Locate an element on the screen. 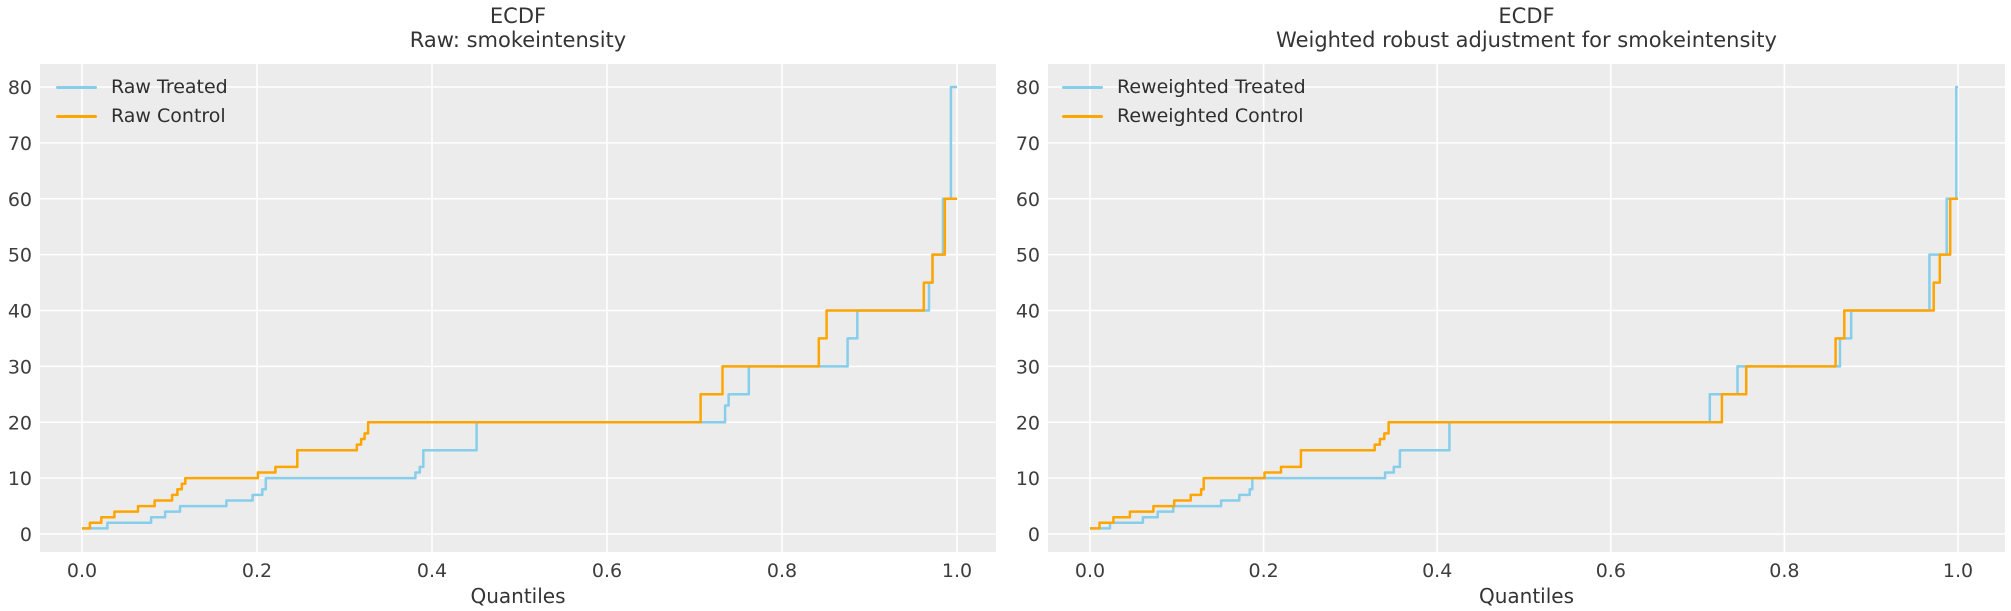 Image resolution: width=2011 pixels, height=611 pixels. legend-item-reweighted-control: Reweighted Control is located at coordinates (1184, 116).